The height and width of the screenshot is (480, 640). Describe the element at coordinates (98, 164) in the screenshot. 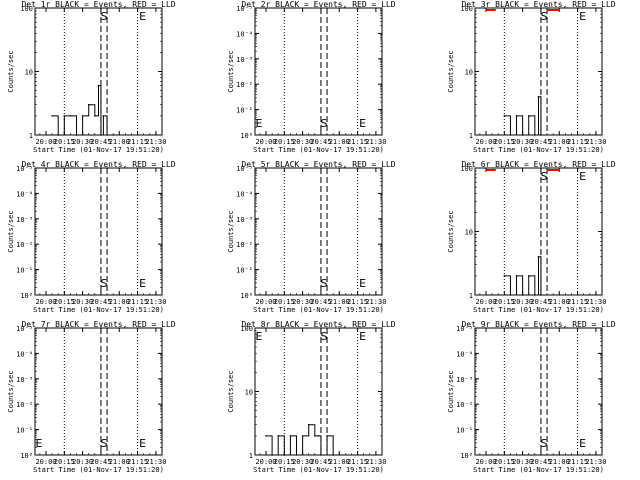

I see `panel-title: Det 4r BLACK = Events, RED = LLD` at that location.